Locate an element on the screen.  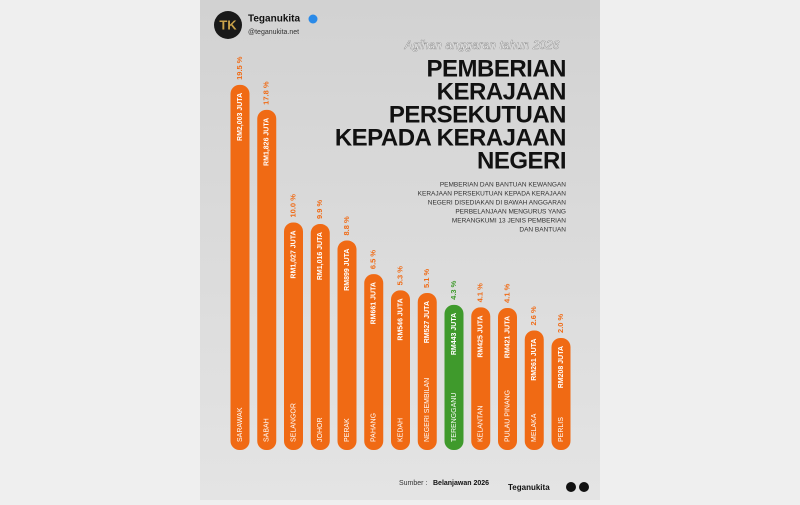
title-line: KERAJAAN is located at coordinates (501, 91).